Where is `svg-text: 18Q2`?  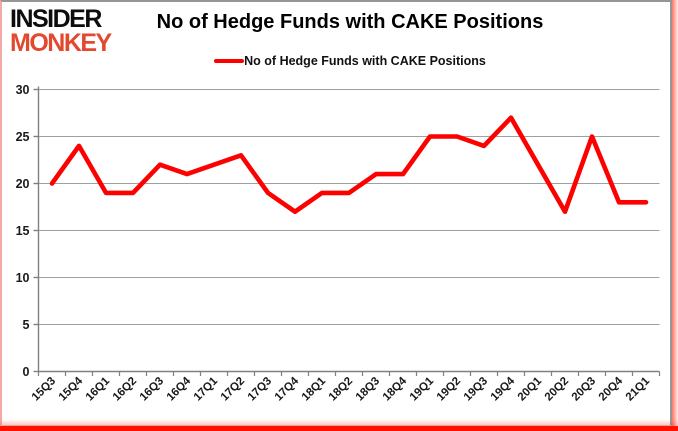
svg-text: 18Q2 is located at coordinates (341, 389).